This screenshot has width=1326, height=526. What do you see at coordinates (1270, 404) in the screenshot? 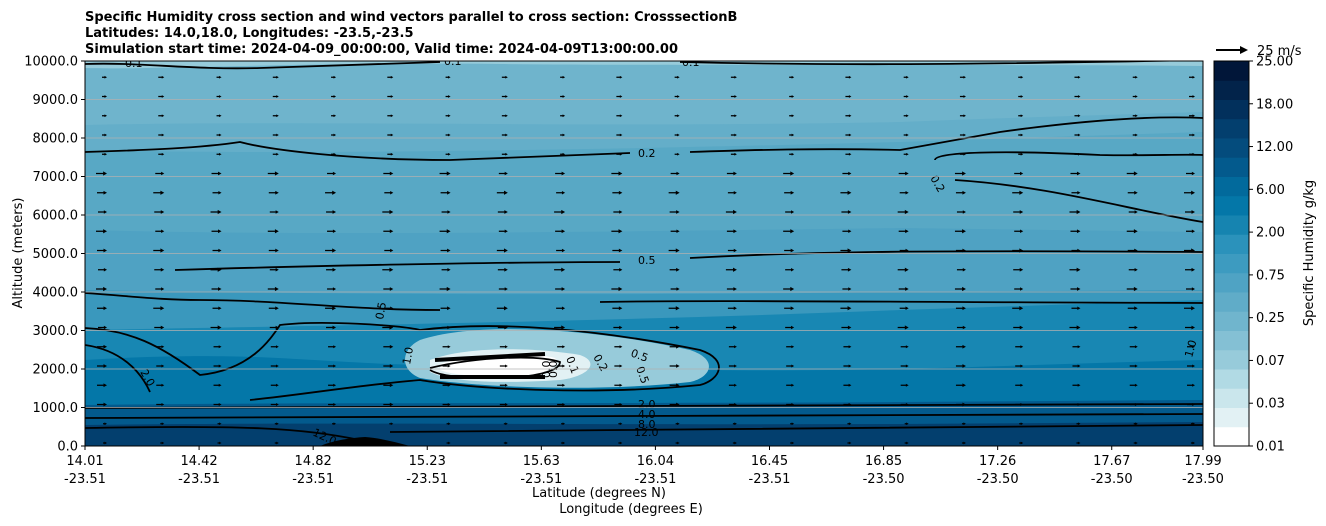
I see `colorbar-tick-label: 0.03` at bounding box center [1270, 404].